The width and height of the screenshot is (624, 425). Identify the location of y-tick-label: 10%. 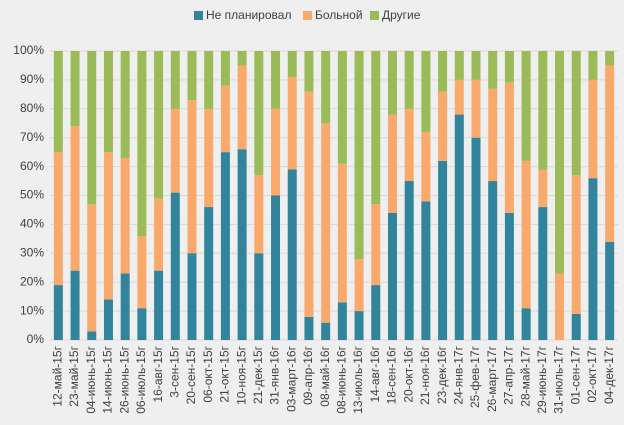
(32, 310).